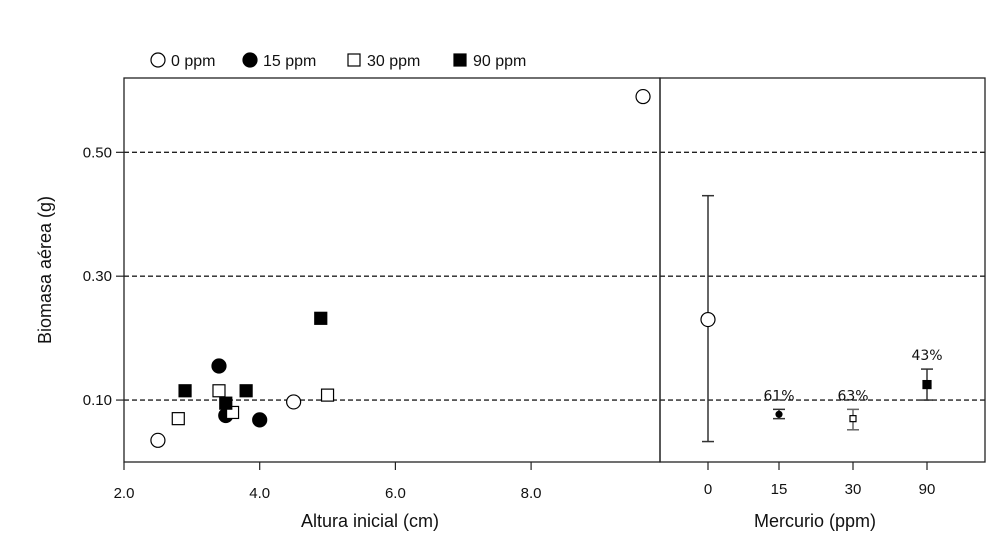 This screenshot has height=535, width=1001. Describe the element at coordinates (708, 489) in the screenshot. I see `x-tick-label: 0` at that location.